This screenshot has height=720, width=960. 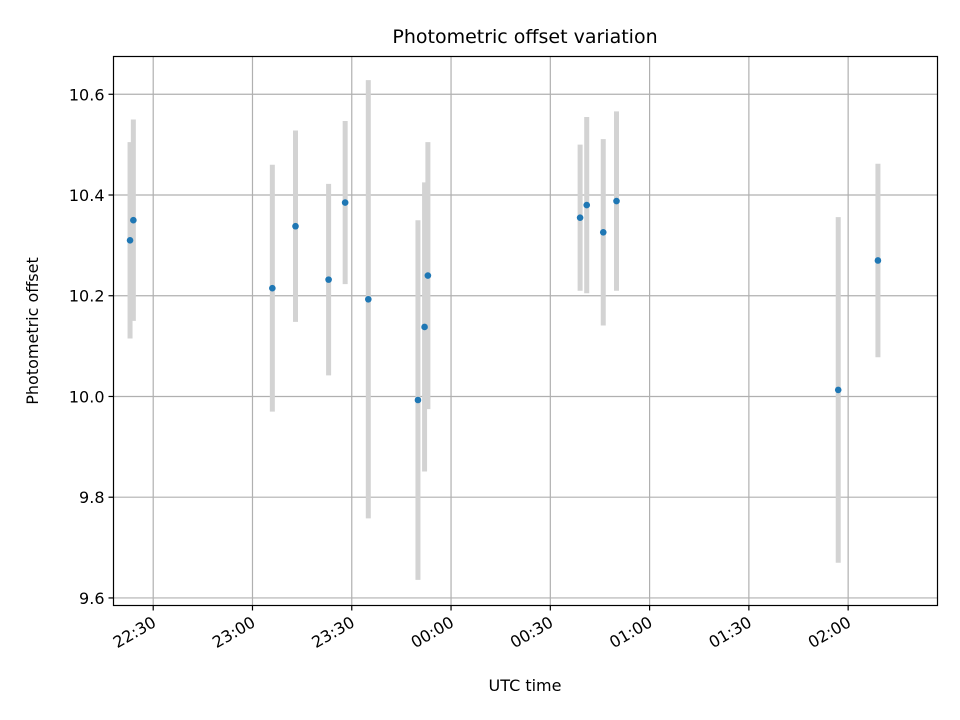 What do you see at coordinates (525, 685) in the screenshot?
I see `x-axis-label: UTC time` at bounding box center [525, 685].